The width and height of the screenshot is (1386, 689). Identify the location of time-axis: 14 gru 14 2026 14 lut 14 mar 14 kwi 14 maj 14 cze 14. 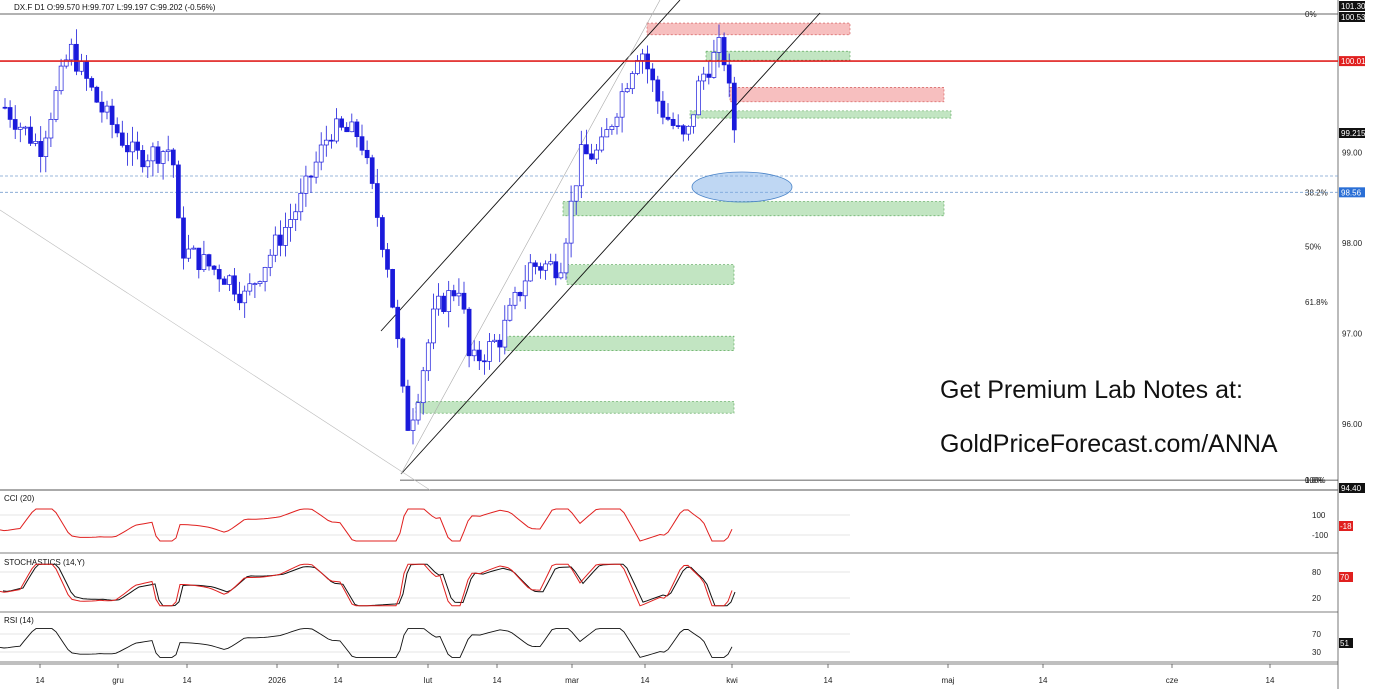
(669, 674).